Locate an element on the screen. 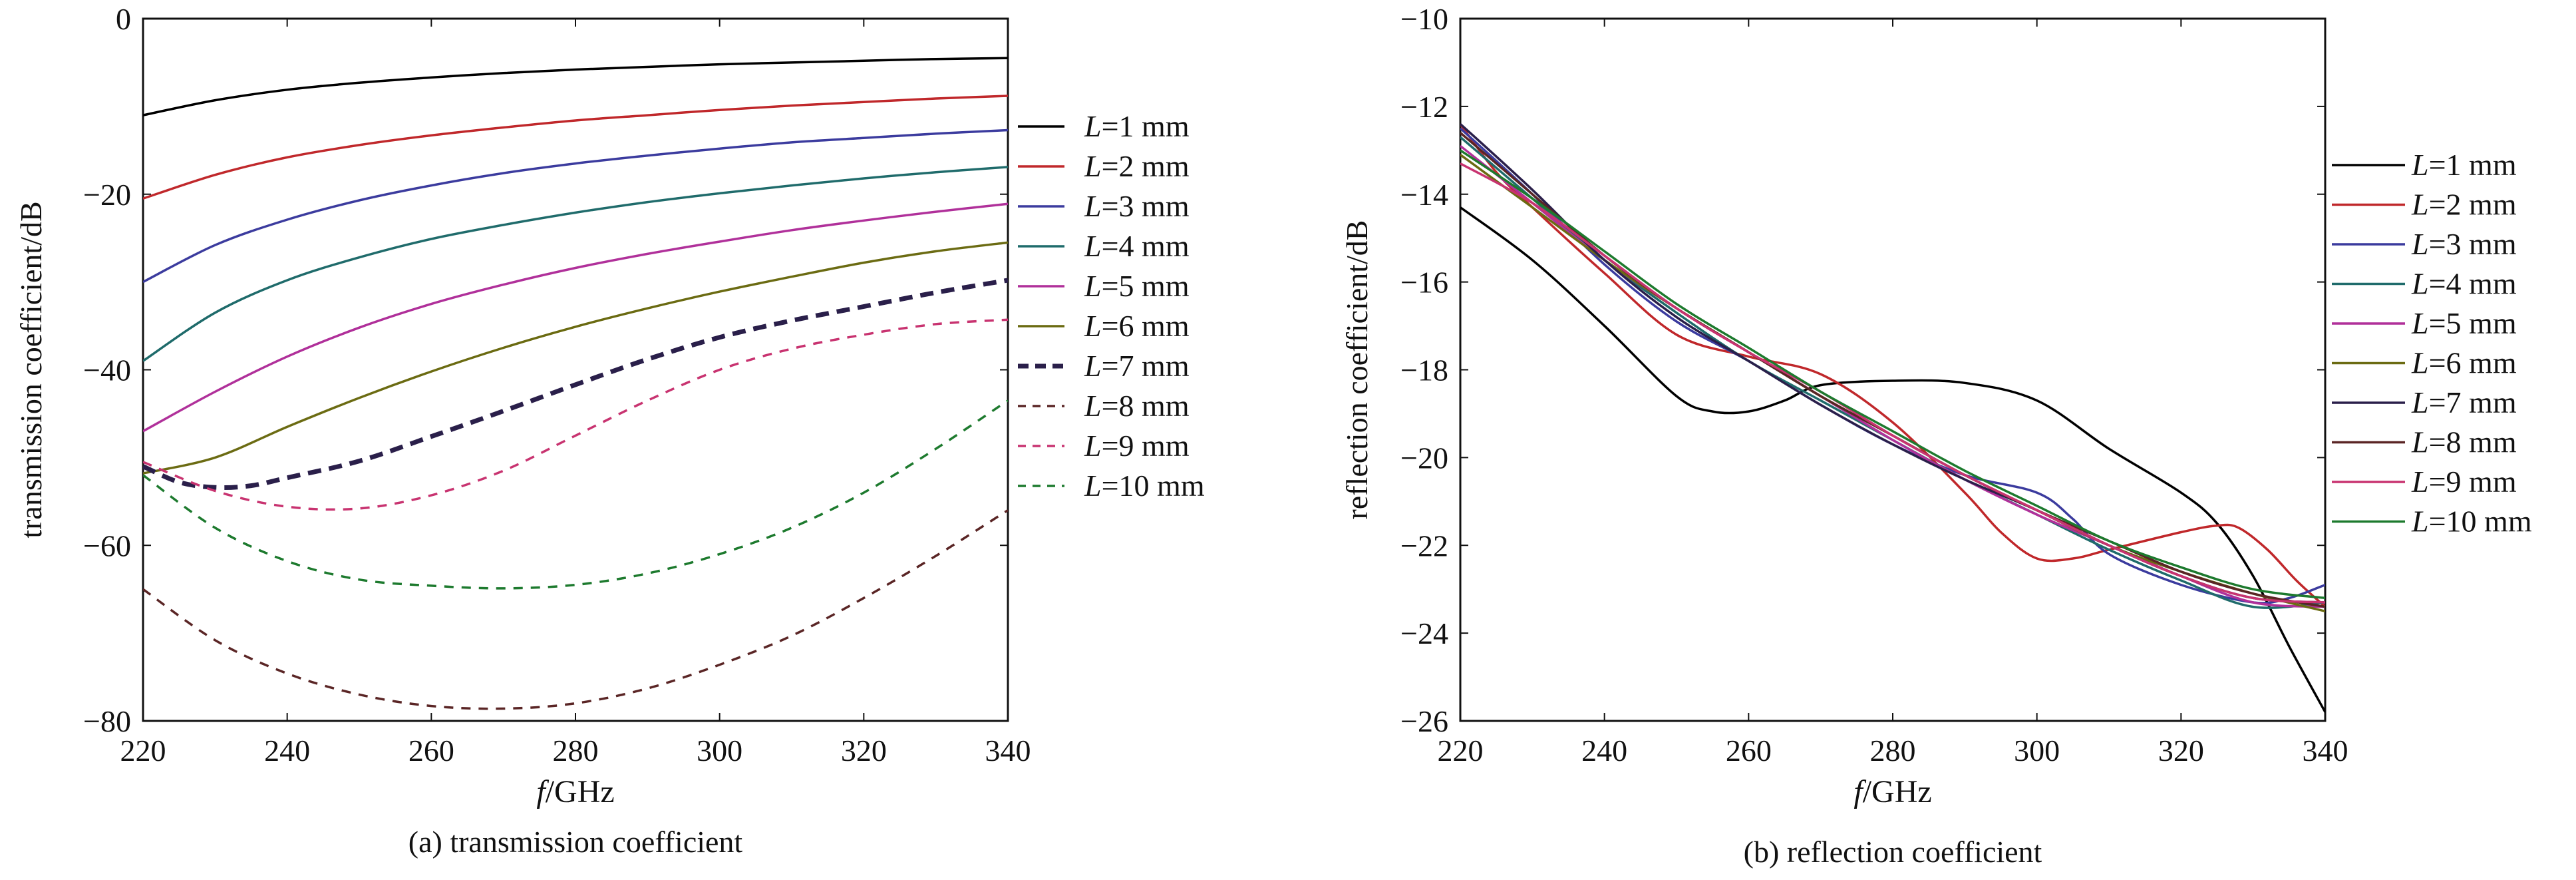 The width and height of the screenshot is (2576, 880). y-tick-label: −24 is located at coordinates (1424, 633).